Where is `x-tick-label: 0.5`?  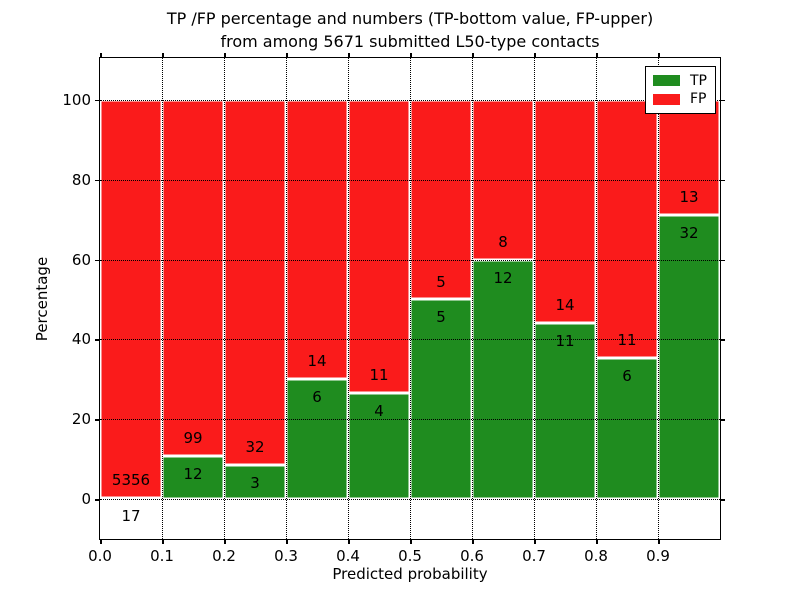 x-tick-label: 0.5 is located at coordinates (410, 556).